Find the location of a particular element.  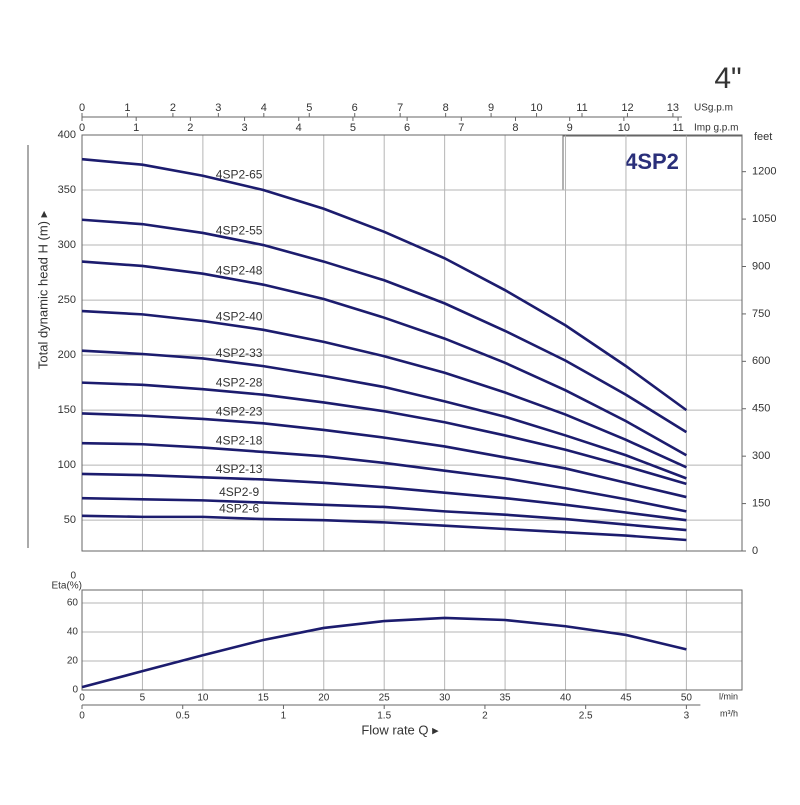

y2-tick-label: 1200 is located at coordinates (764, 172).